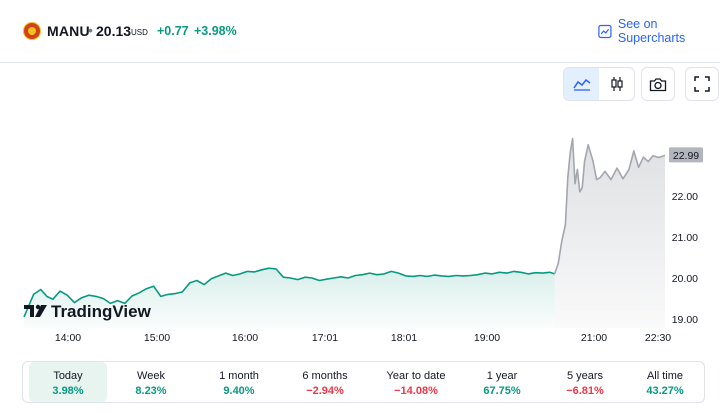  Describe the element at coordinates (215, 31) in the screenshot. I see `price-change-percent: +3.98%` at that location.